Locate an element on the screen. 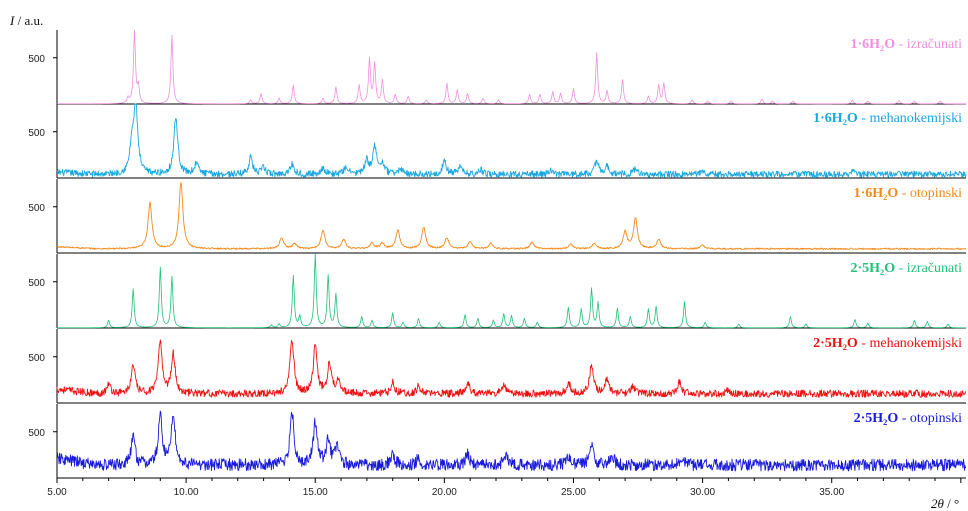  panel: 500 2·5H₂O - otopinski is located at coordinates (497, 441).